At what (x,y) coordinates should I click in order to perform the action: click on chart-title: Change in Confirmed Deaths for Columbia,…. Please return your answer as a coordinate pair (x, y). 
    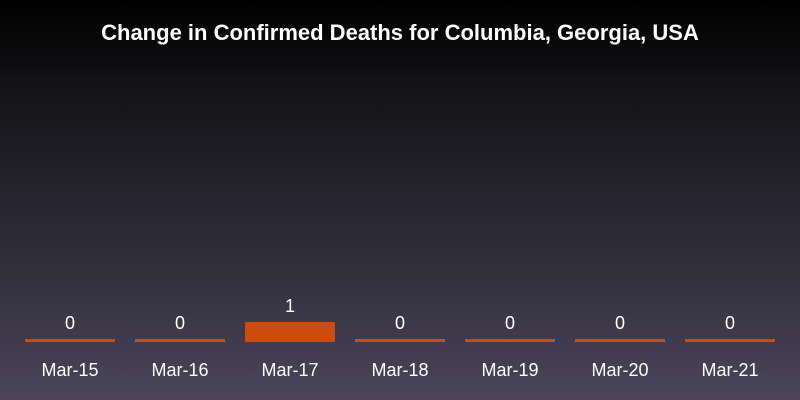
    Looking at the image, I should click on (400, 32).